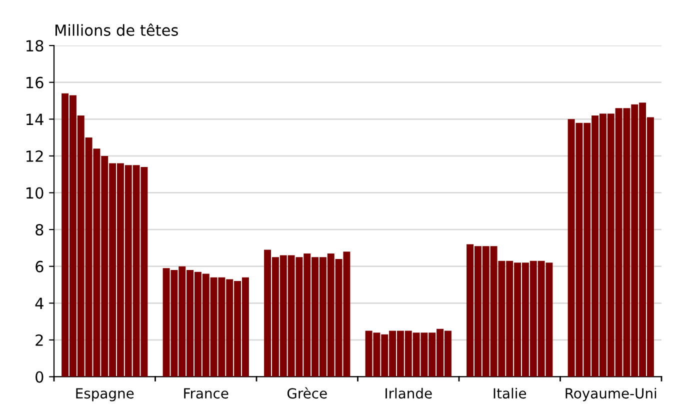 The height and width of the screenshot is (414, 675). Describe the element at coordinates (117, 30) in the screenshot. I see `y-axis-title: Millions de têtes` at that location.